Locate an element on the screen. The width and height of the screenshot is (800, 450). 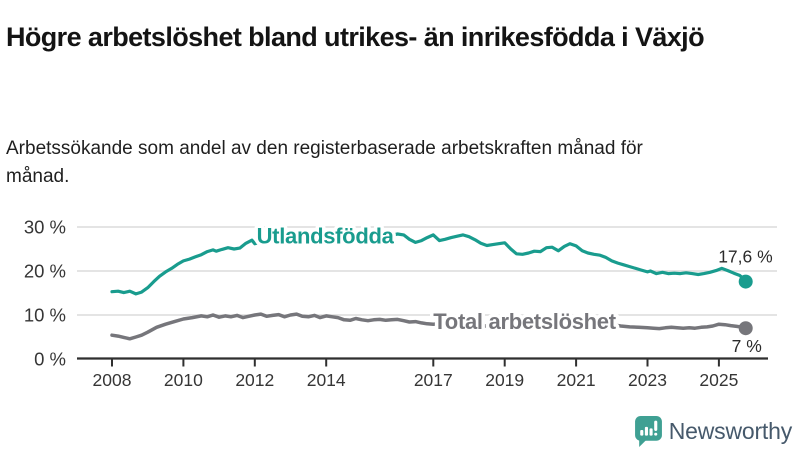
x-tick-label: 2010 is located at coordinates (183, 380).